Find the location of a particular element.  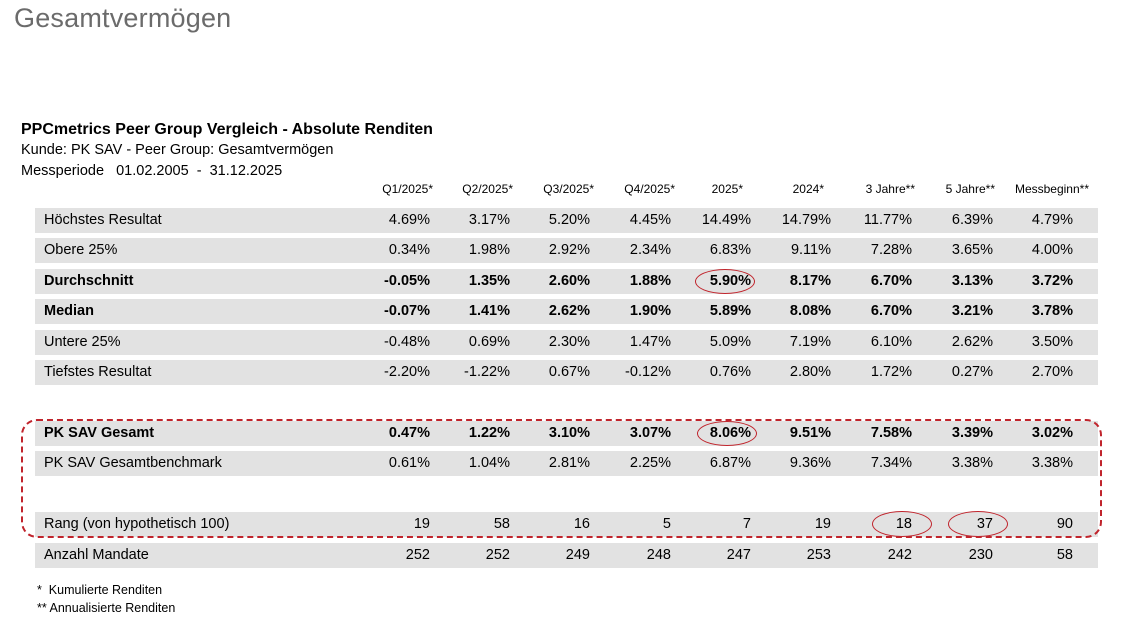

table-cell: 2.70% is located at coordinates (1052, 372).